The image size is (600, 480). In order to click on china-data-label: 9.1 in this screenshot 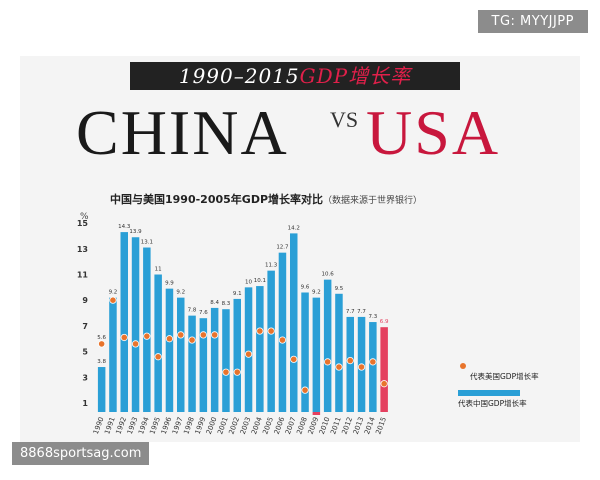, I will do `click(237, 294)`.